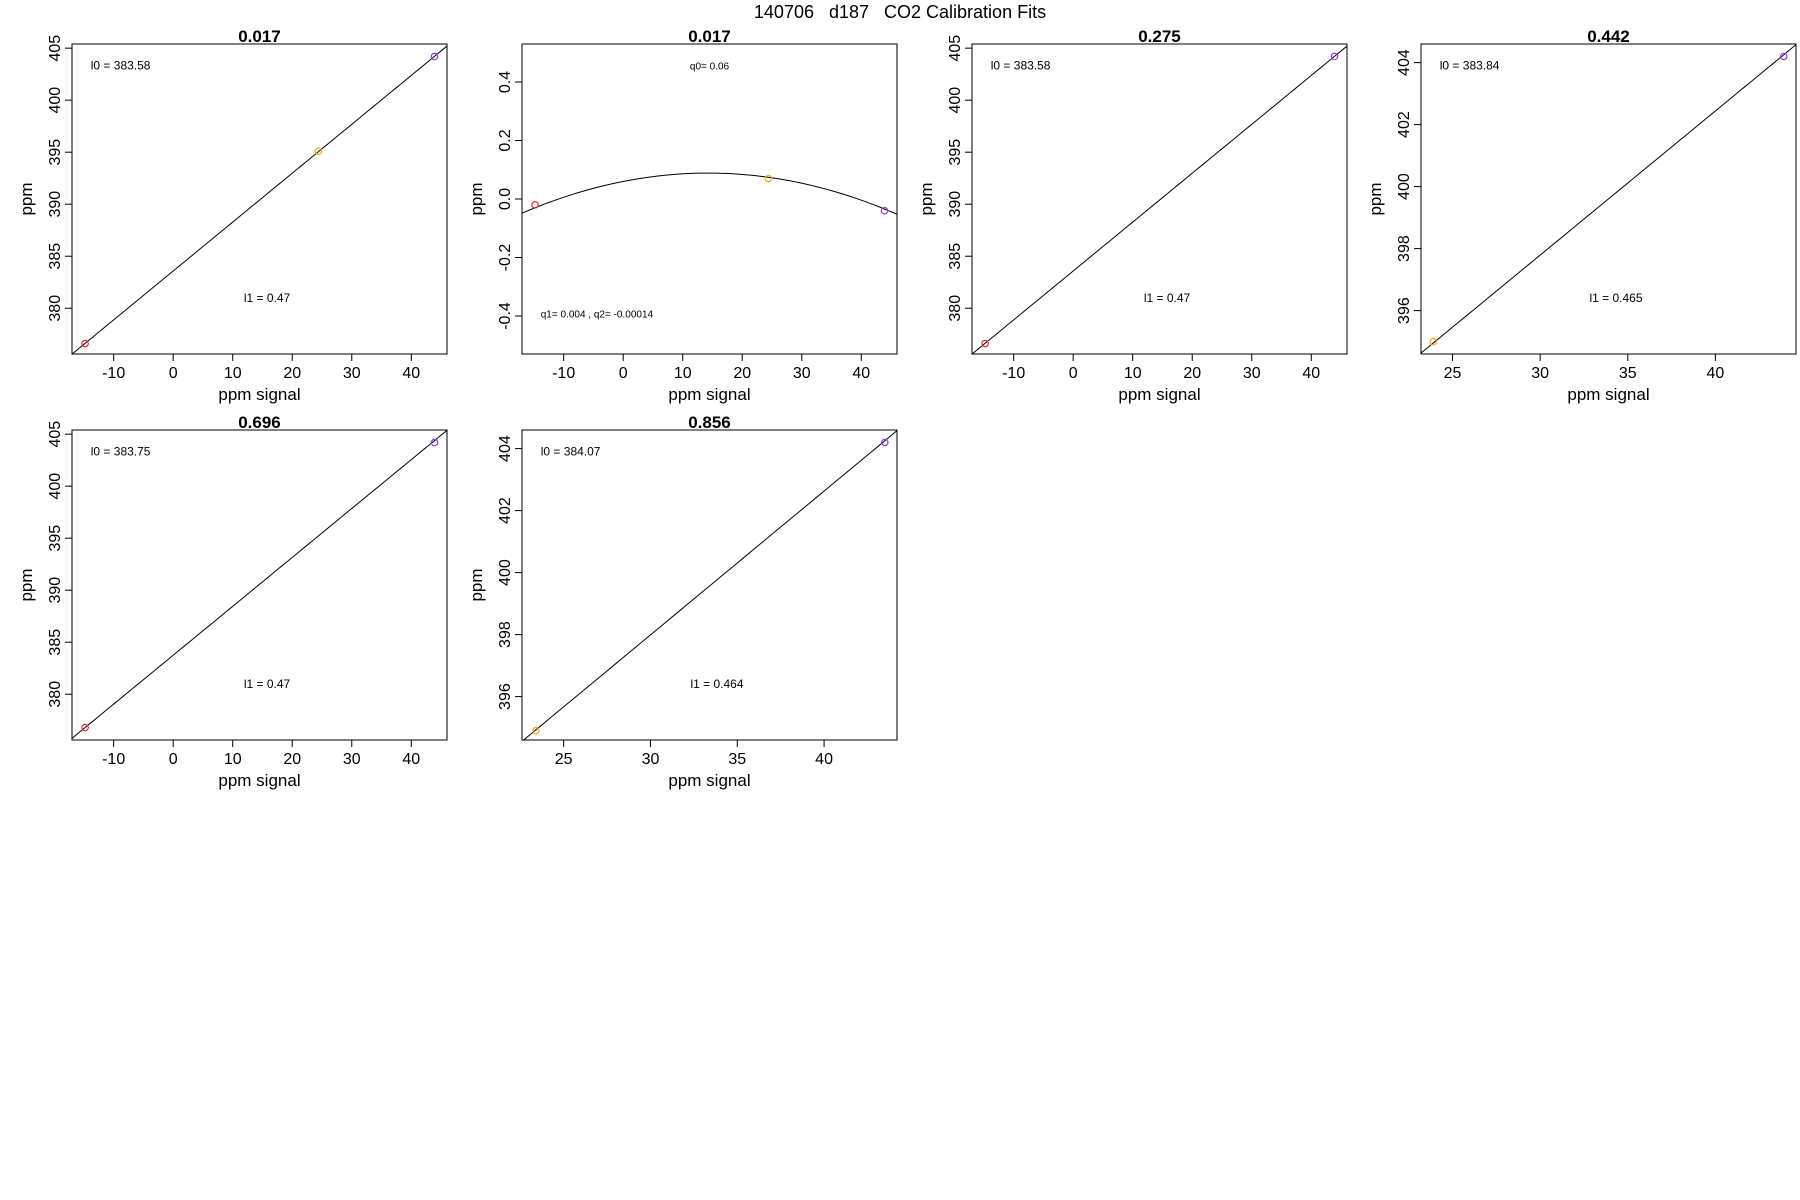 The image size is (1800, 1200). What do you see at coordinates (505, 316) in the screenshot?
I see `y-tick-label: -0.4` at bounding box center [505, 316].